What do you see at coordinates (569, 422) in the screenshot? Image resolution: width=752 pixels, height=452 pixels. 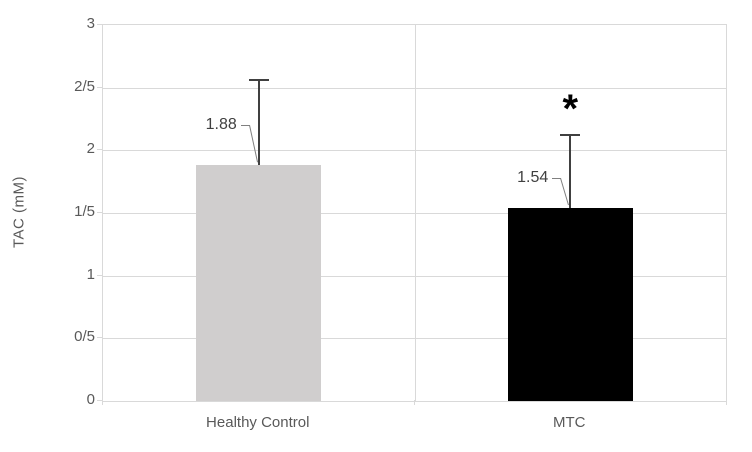 I see `x-category-label: MTC` at bounding box center [569, 422].